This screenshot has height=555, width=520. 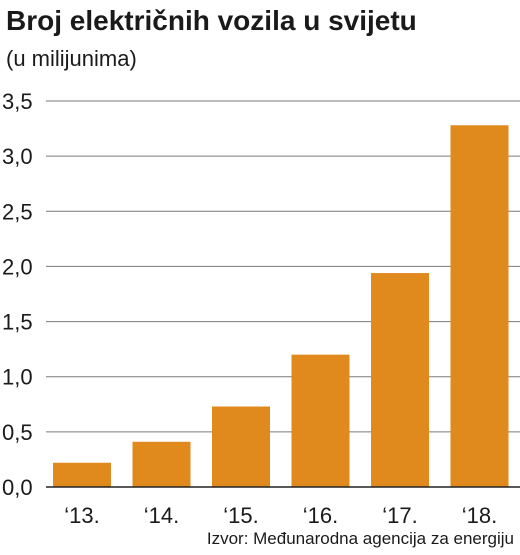 What do you see at coordinates (81, 515) in the screenshot?
I see `x-tick-label: ‘13.` at bounding box center [81, 515].